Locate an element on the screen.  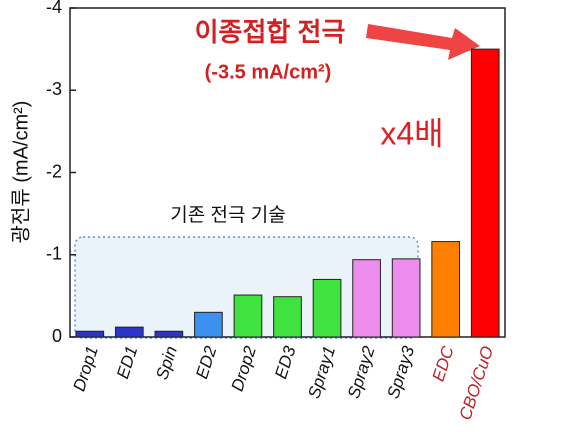
x-tick-label: Drop2 is located at coordinates (244, 368).